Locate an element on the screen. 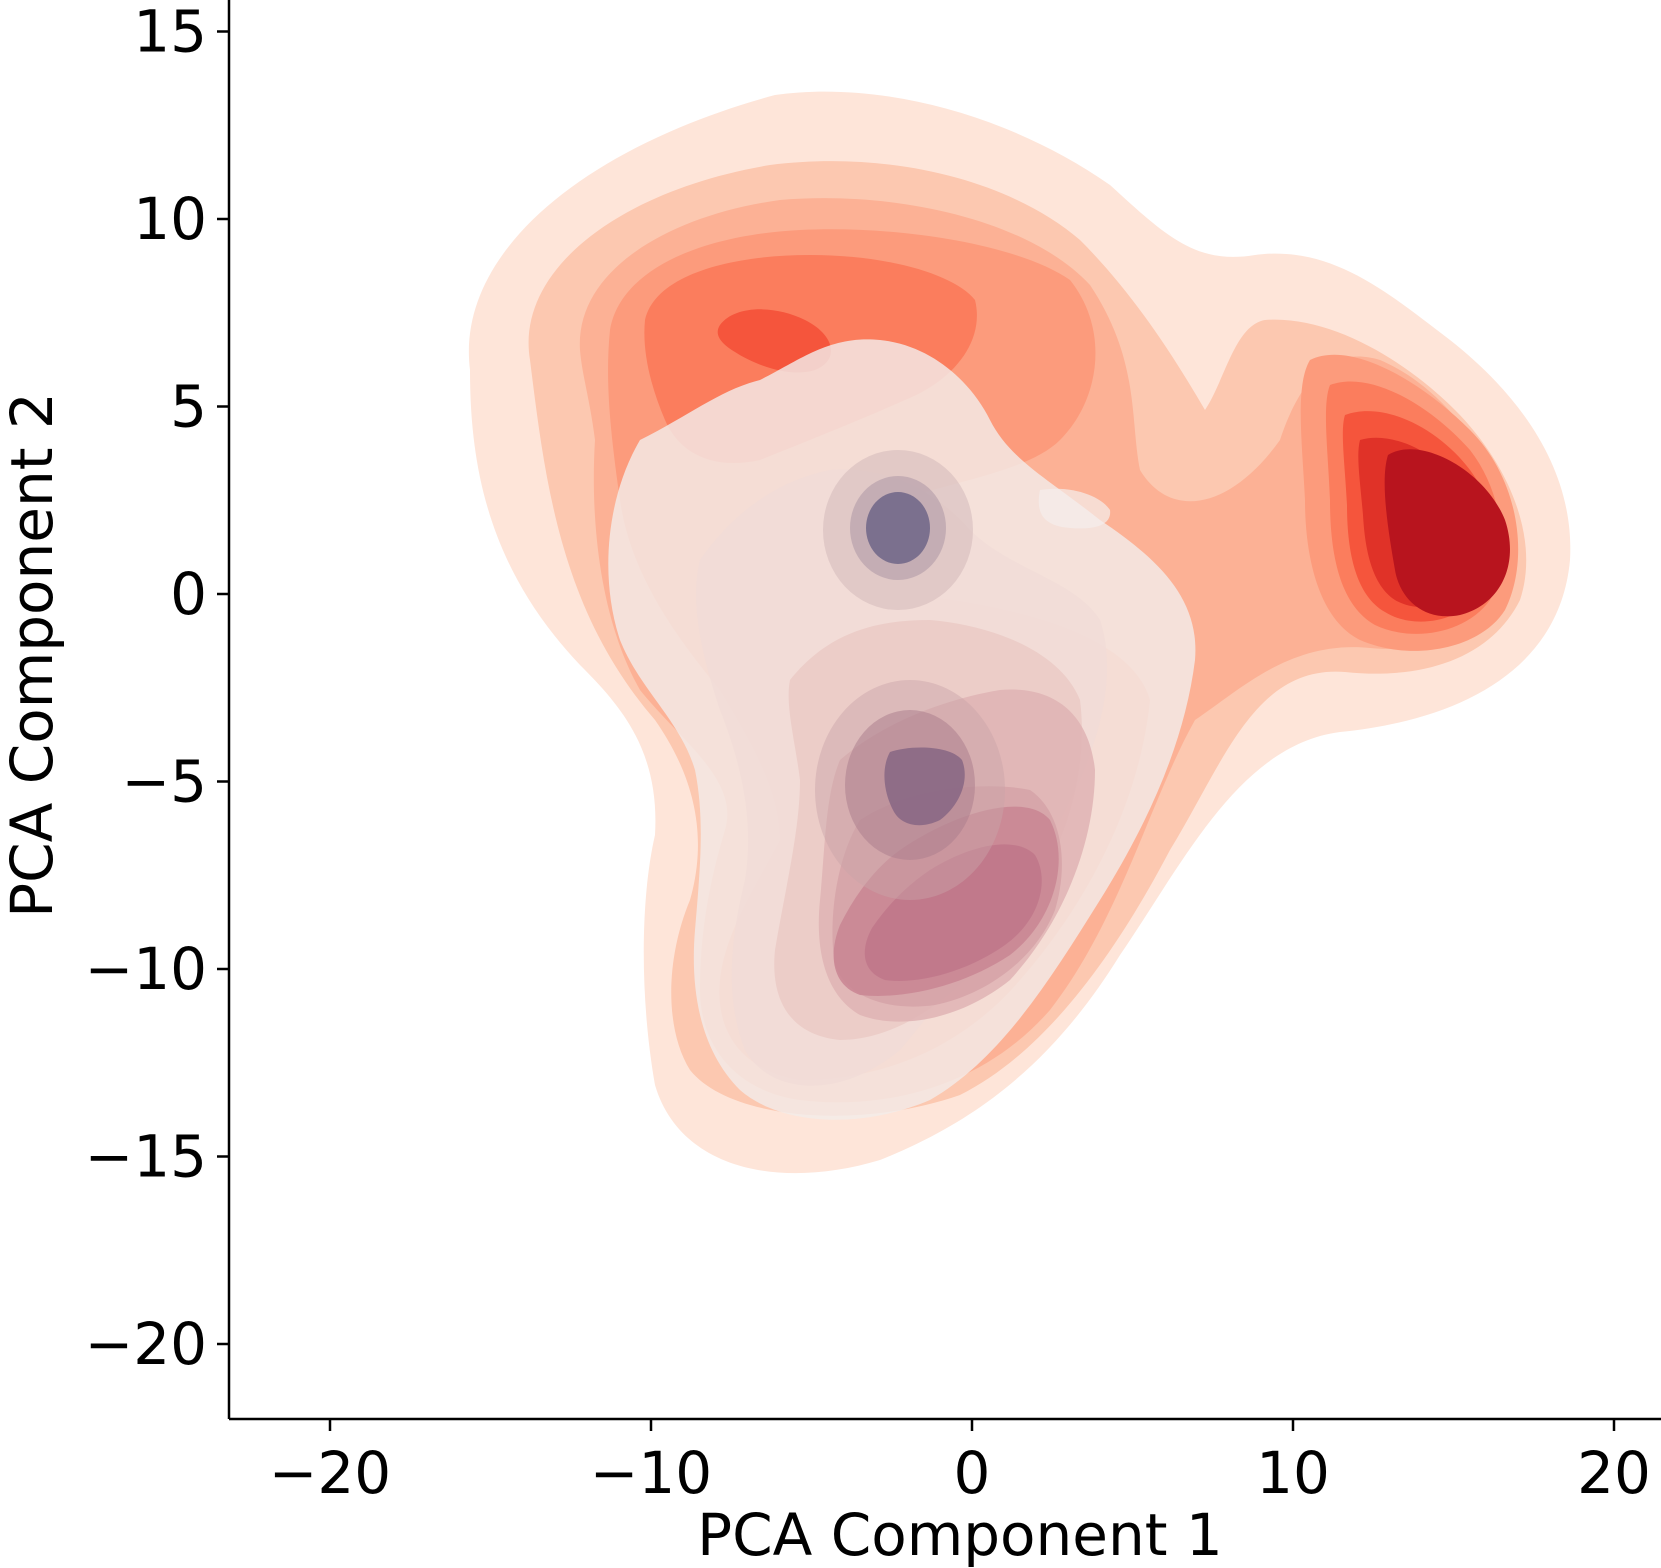 This screenshot has width=1661, height=1568. y-ticks: −20 −15 −10 −5 0 5 10 15 is located at coordinates (157, 689).